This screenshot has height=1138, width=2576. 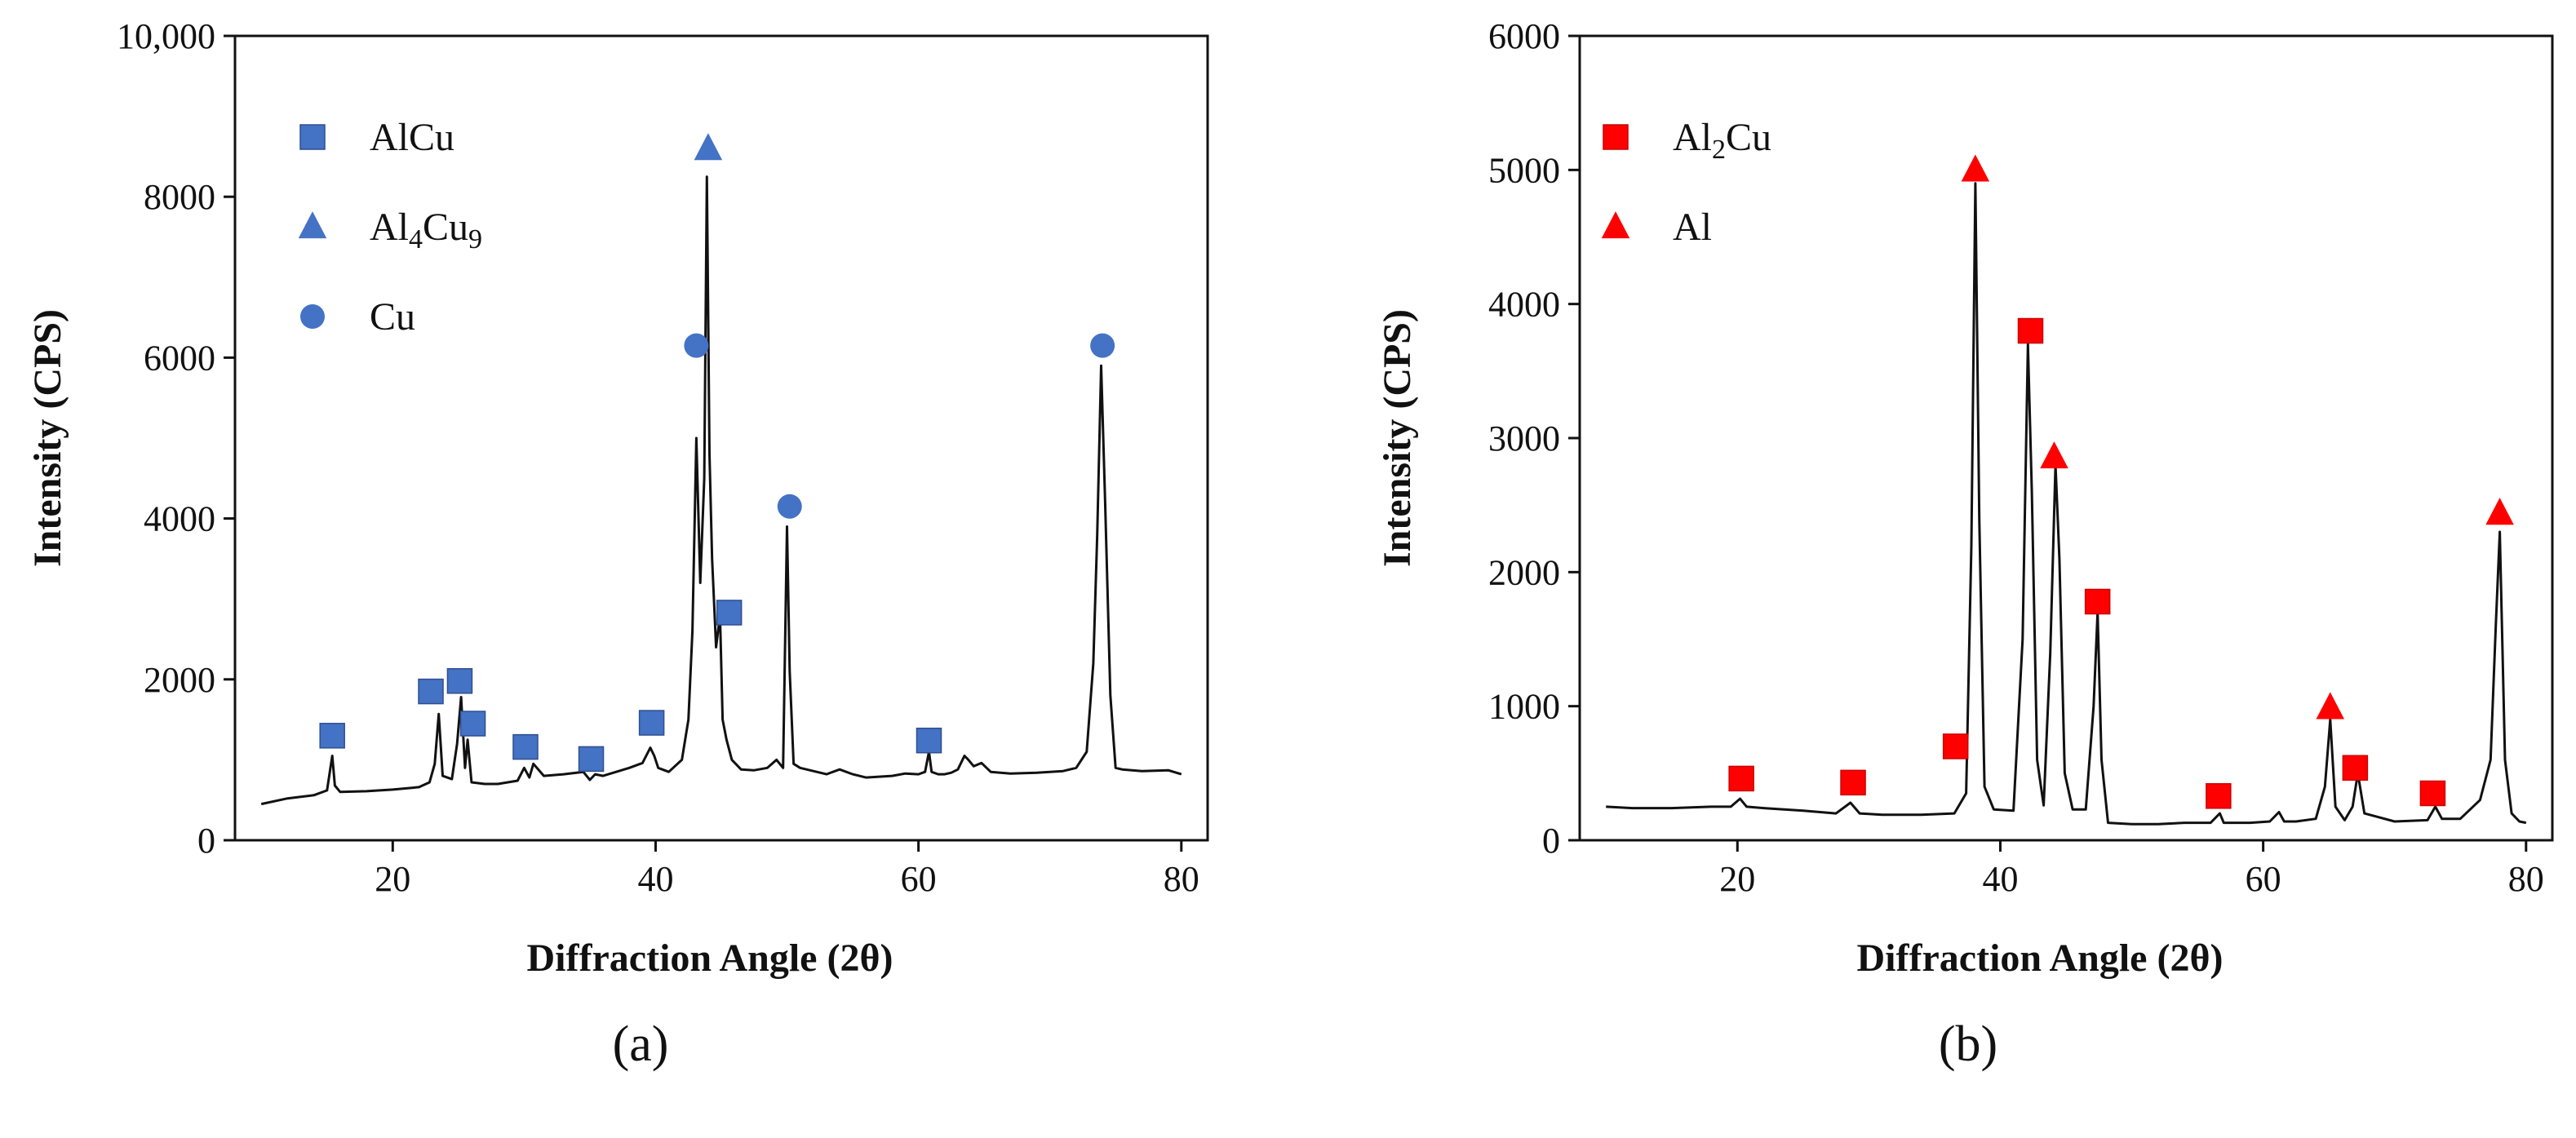 I want to click on legend-label-part: 2, so click(x=1719, y=150).